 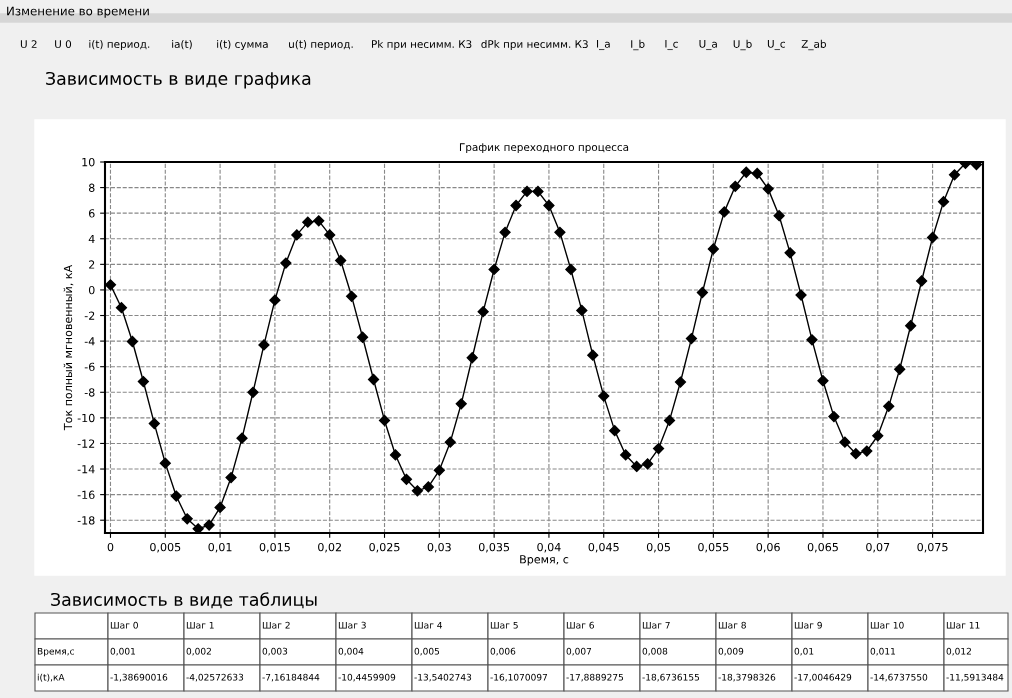 I want to click on text: I_a, so click(x=603, y=45).